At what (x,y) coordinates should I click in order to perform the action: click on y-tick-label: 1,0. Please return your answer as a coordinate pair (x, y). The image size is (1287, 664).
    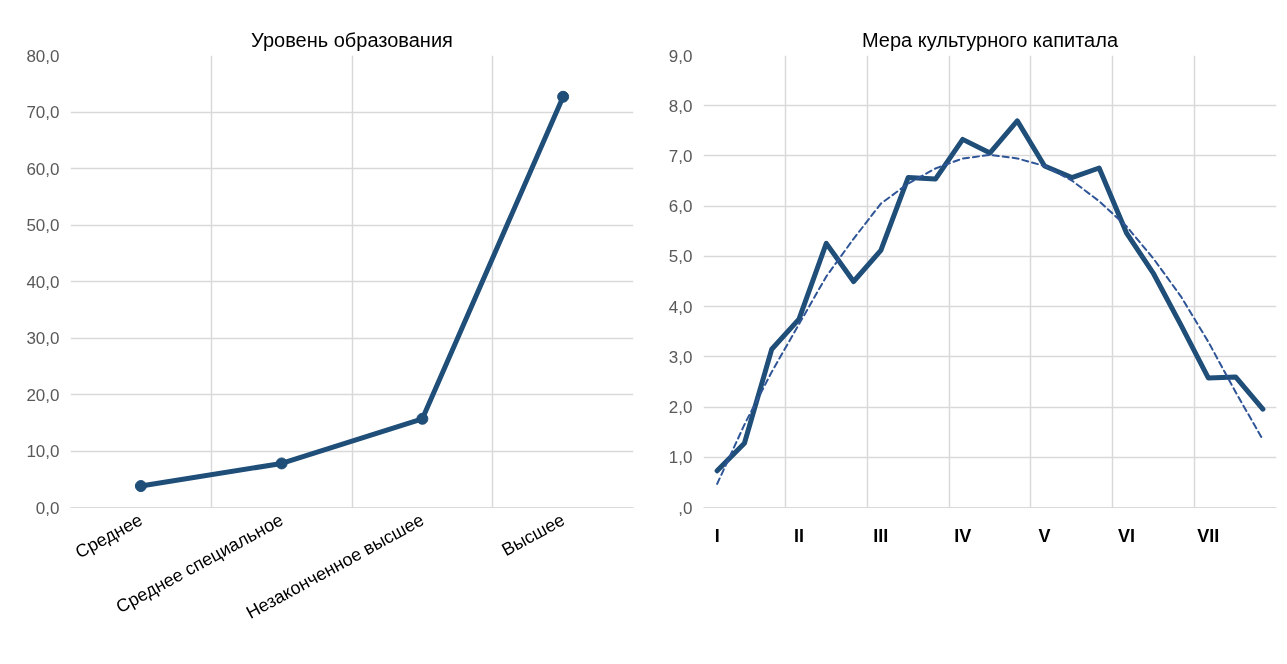
    Looking at the image, I should click on (680, 458).